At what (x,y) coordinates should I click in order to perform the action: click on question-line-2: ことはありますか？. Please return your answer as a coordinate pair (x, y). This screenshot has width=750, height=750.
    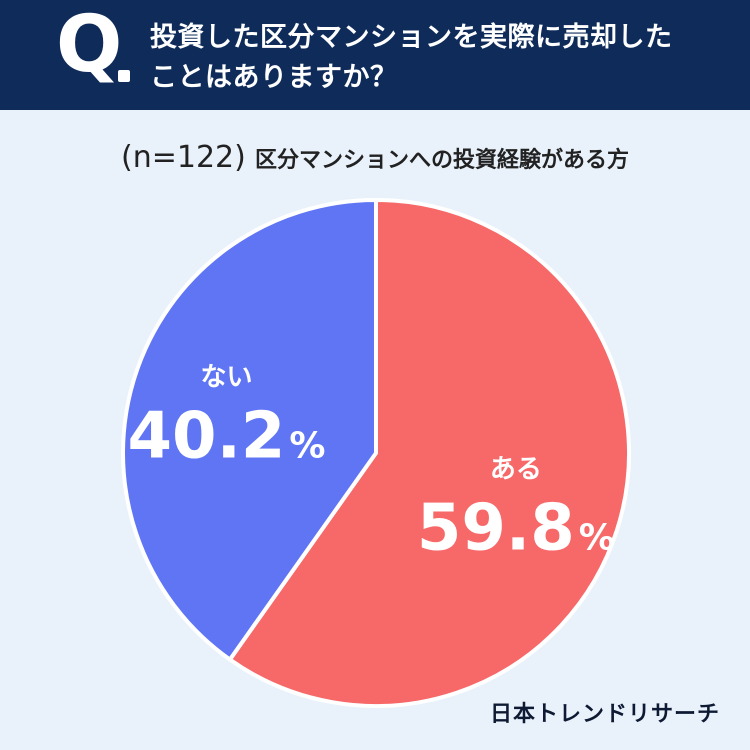
    Looking at the image, I should click on (274, 77).